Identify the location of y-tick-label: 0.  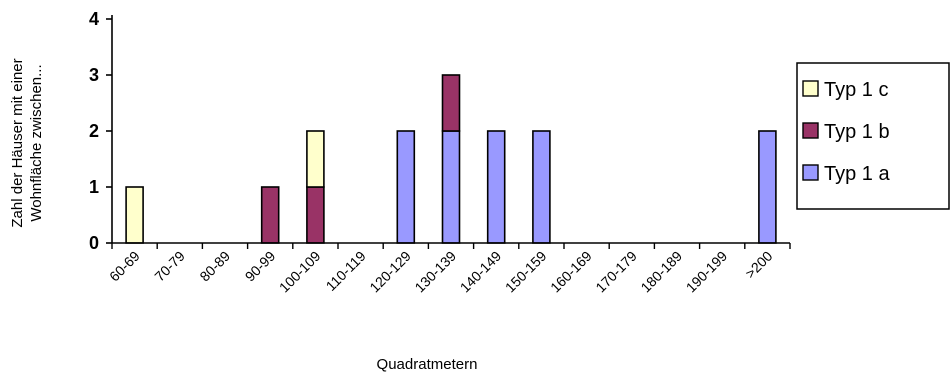
(94, 243).